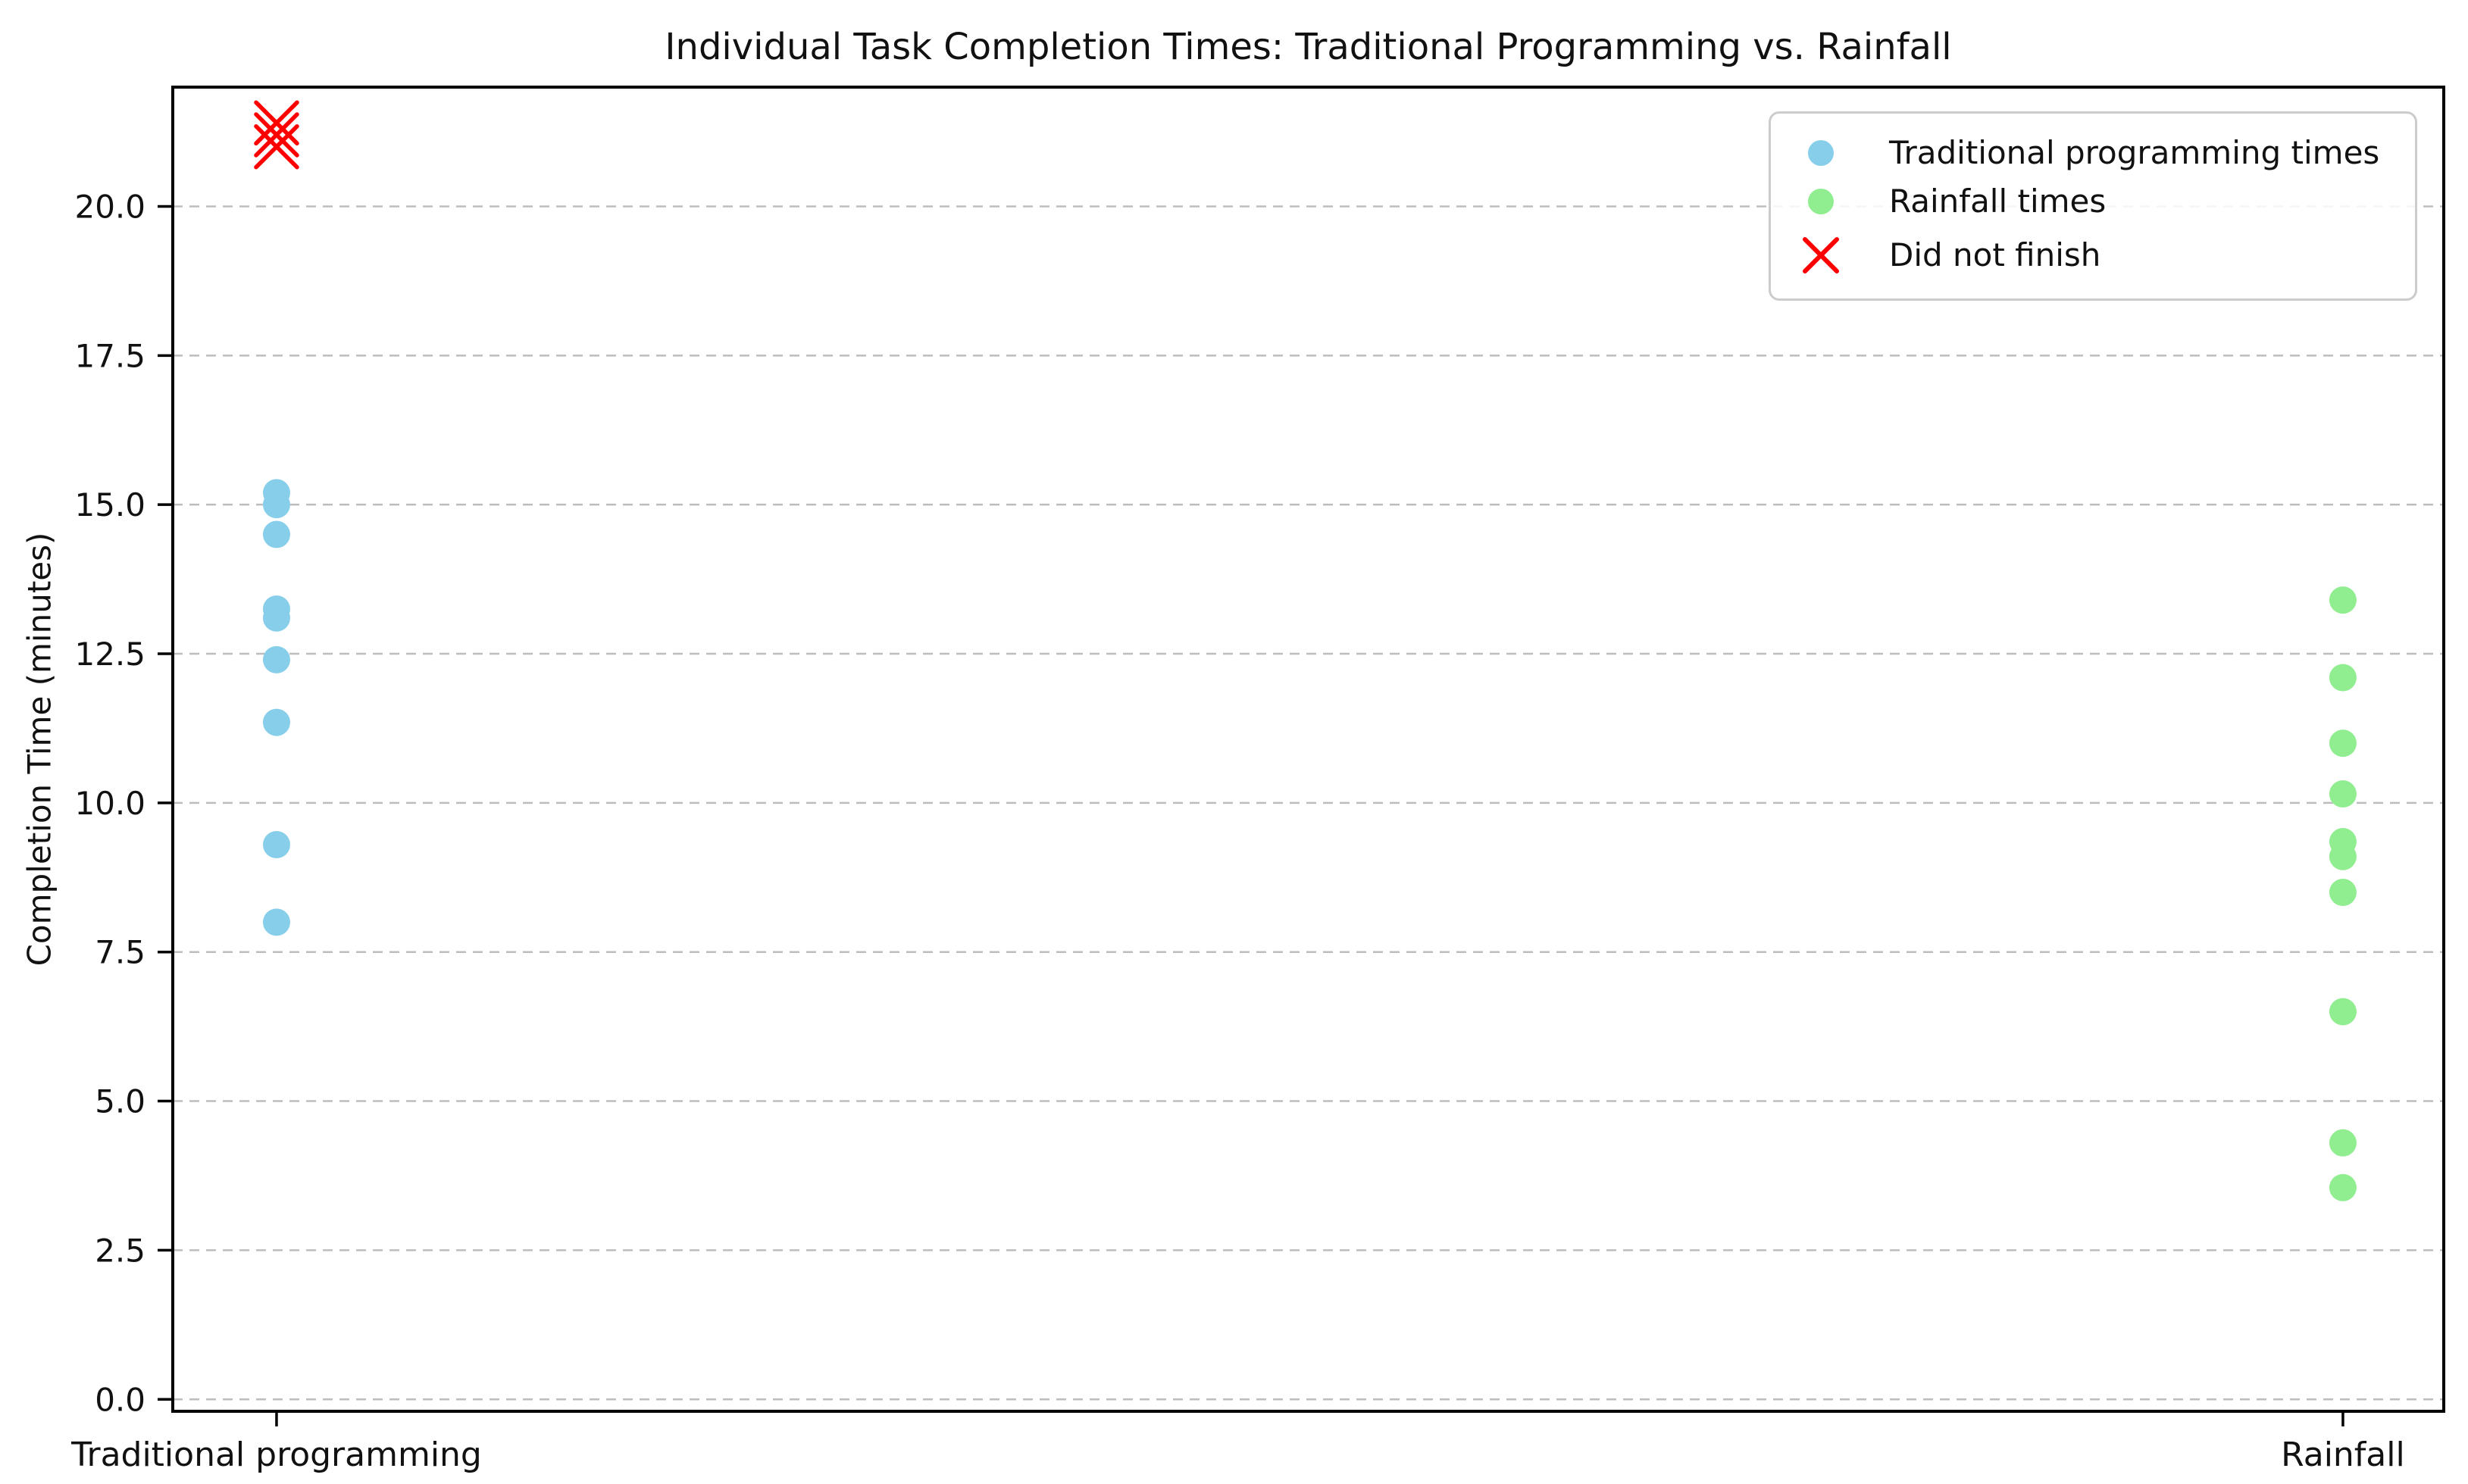 This screenshot has width=2468, height=1484. I want to click on y-tick-label: 5.0, so click(120, 1101).